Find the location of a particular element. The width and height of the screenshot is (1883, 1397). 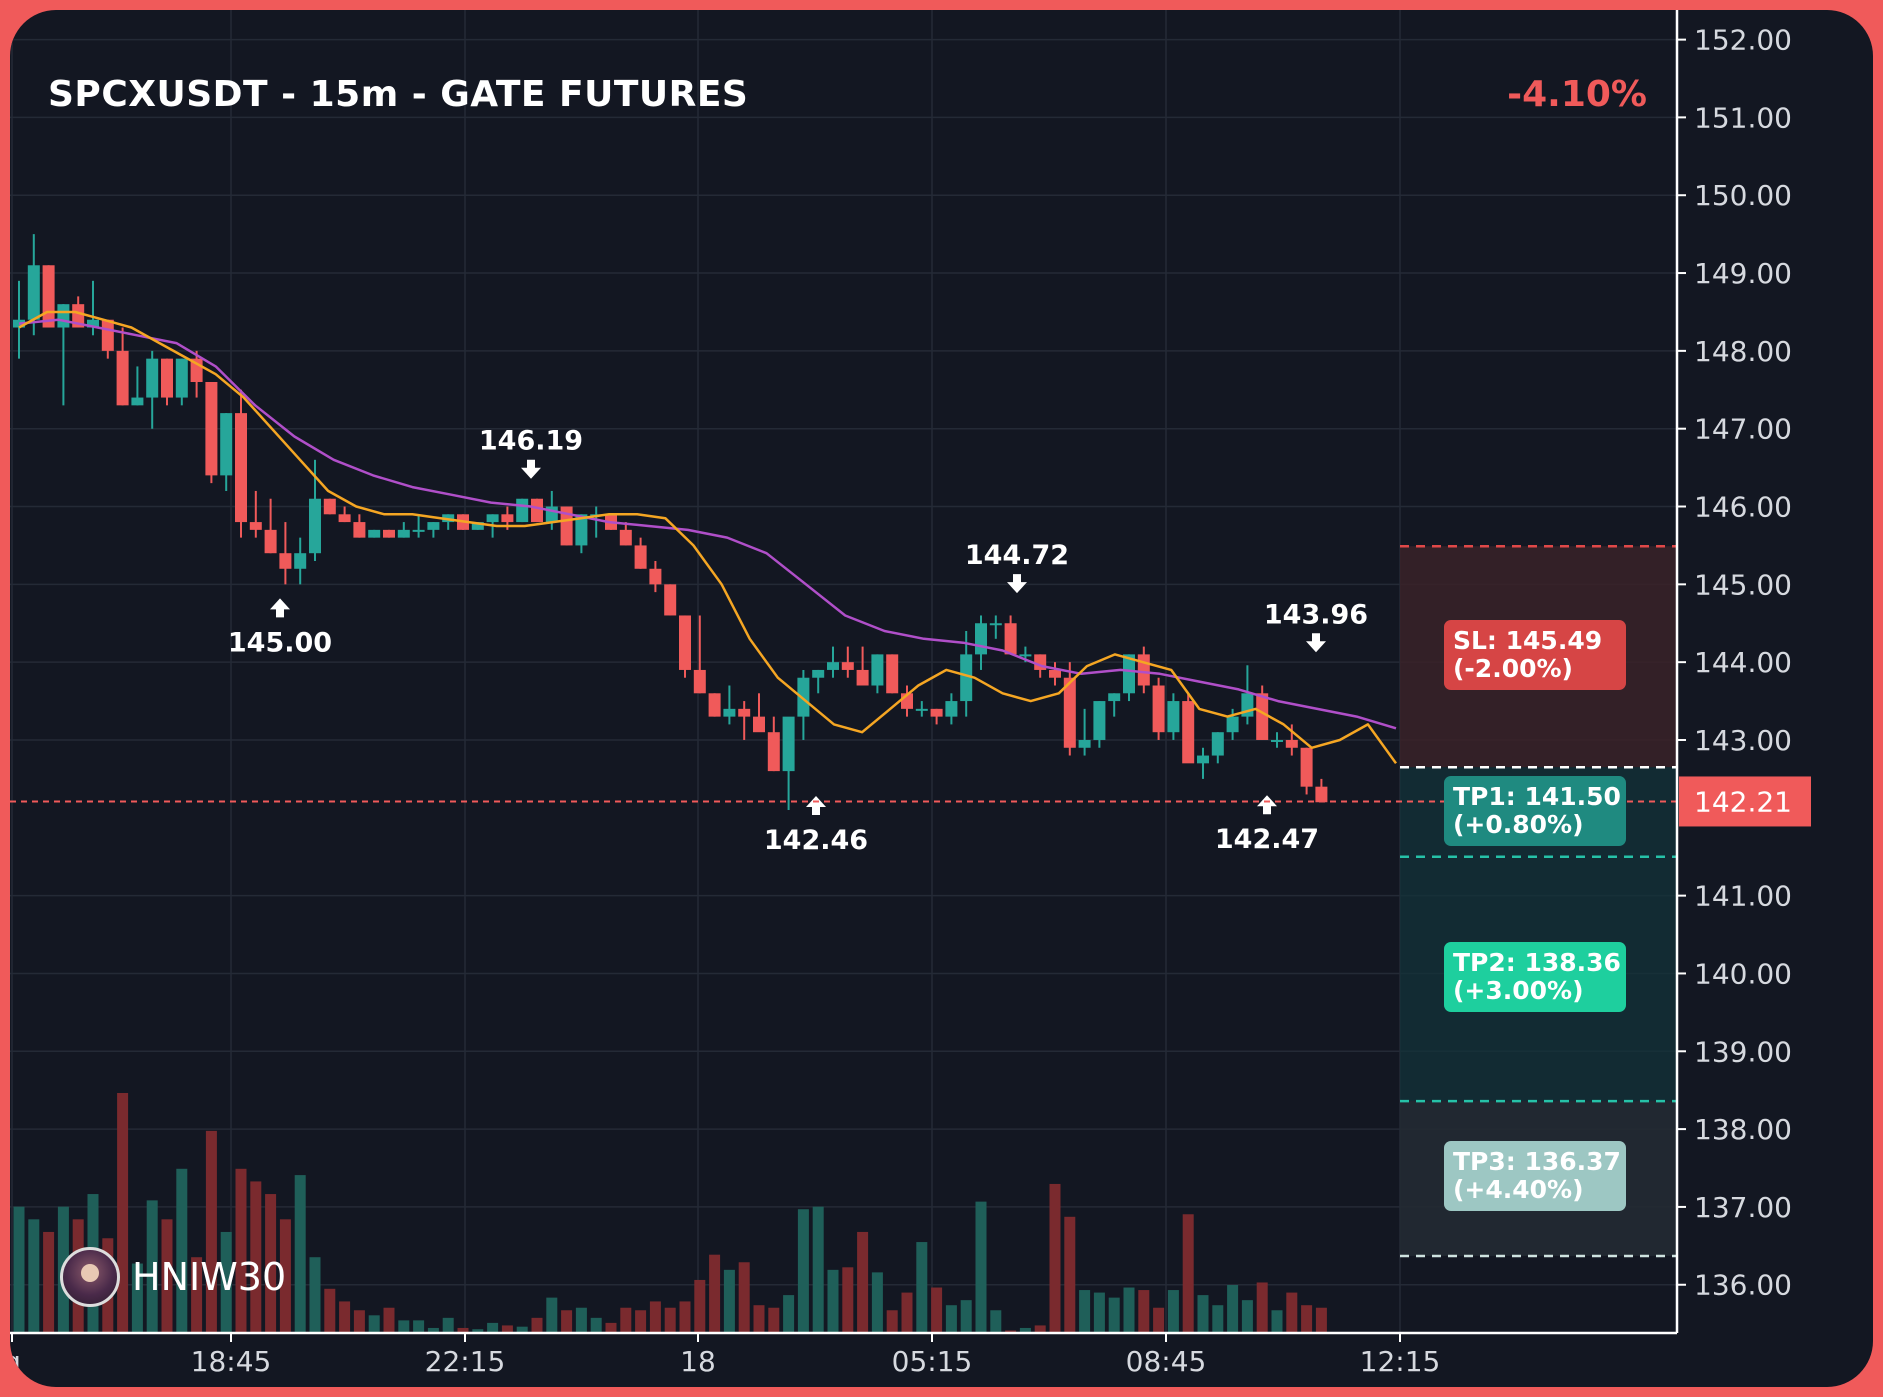

avatar-icon is located at coordinates (90, 1277).